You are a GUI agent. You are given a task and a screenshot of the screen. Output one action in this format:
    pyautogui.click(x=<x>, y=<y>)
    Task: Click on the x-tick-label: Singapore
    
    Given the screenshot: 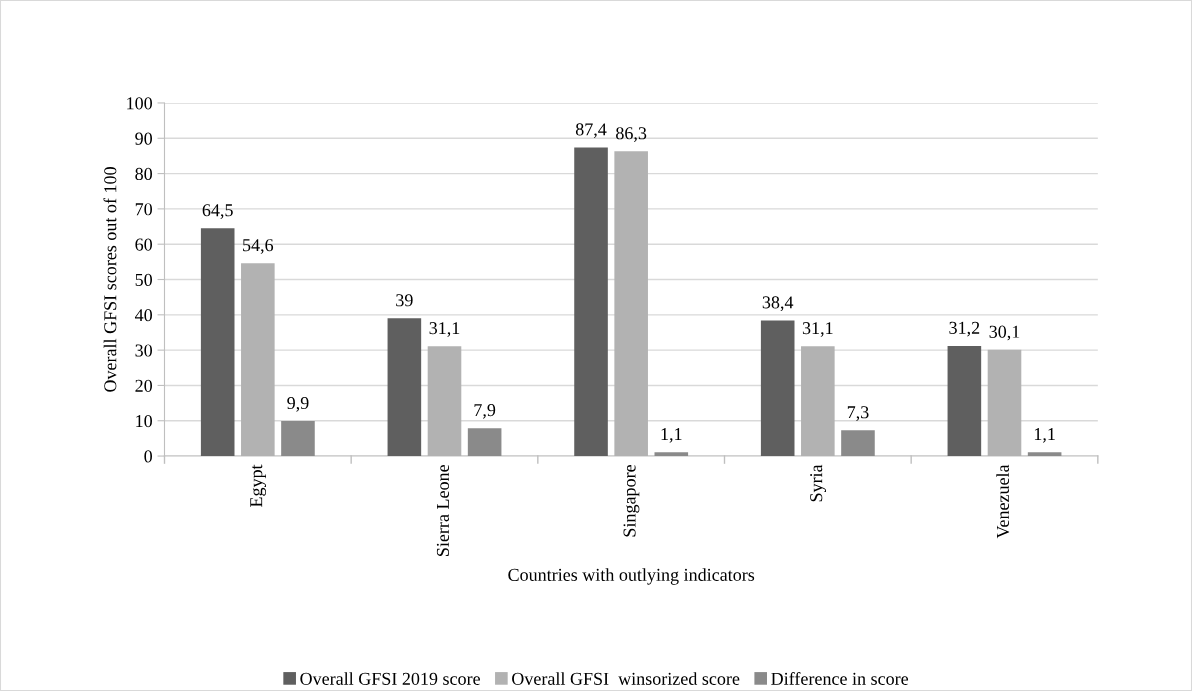 What is the action you would take?
    pyautogui.click(x=631, y=501)
    